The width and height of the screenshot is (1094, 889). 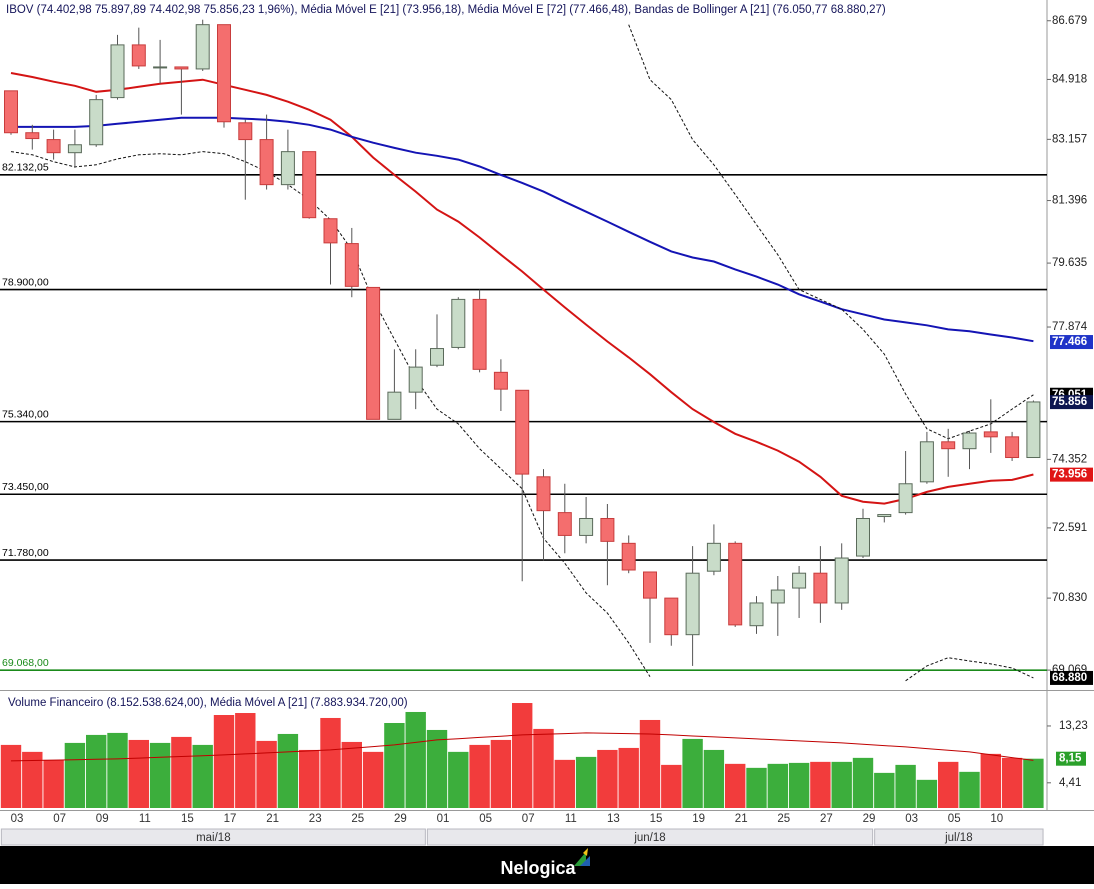 What do you see at coordinates (1070, 783) in the screenshot?
I see `y-tick-label: 4,41` at bounding box center [1070, 783].